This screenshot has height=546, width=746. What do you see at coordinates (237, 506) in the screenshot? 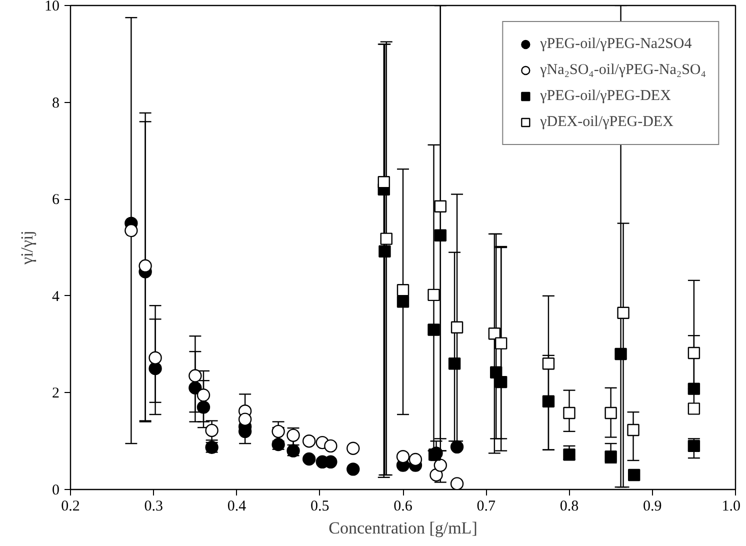
I see `x-tick-label: 0.4` at bounding box center [237, 506].